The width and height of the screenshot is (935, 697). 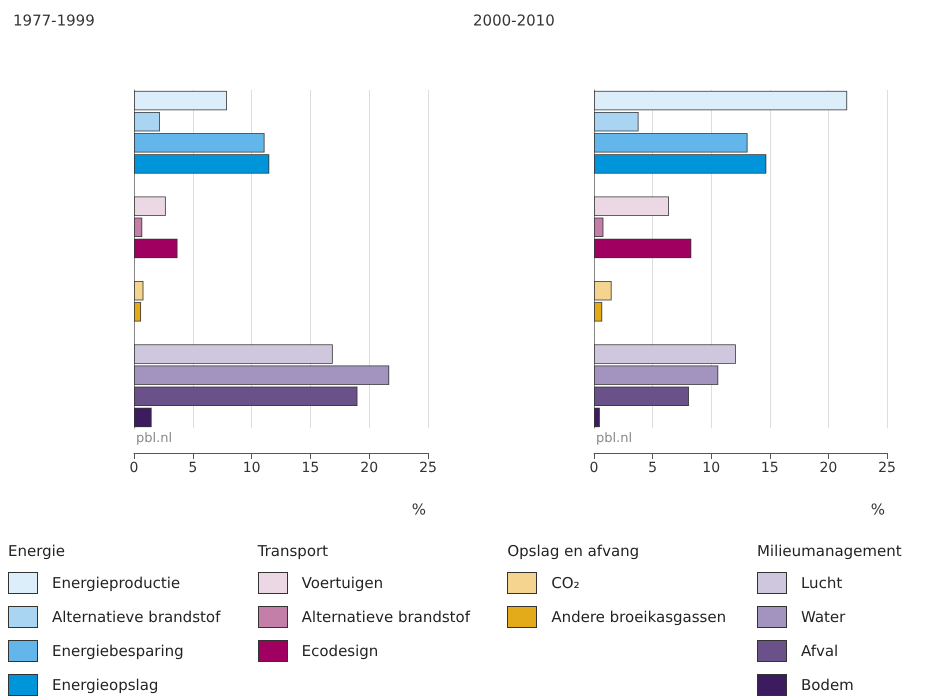 What do you see at coordinates (116, 583) in the screenshot?
I see `legend-label: Energieproductie` at bounding box center [116, 583].